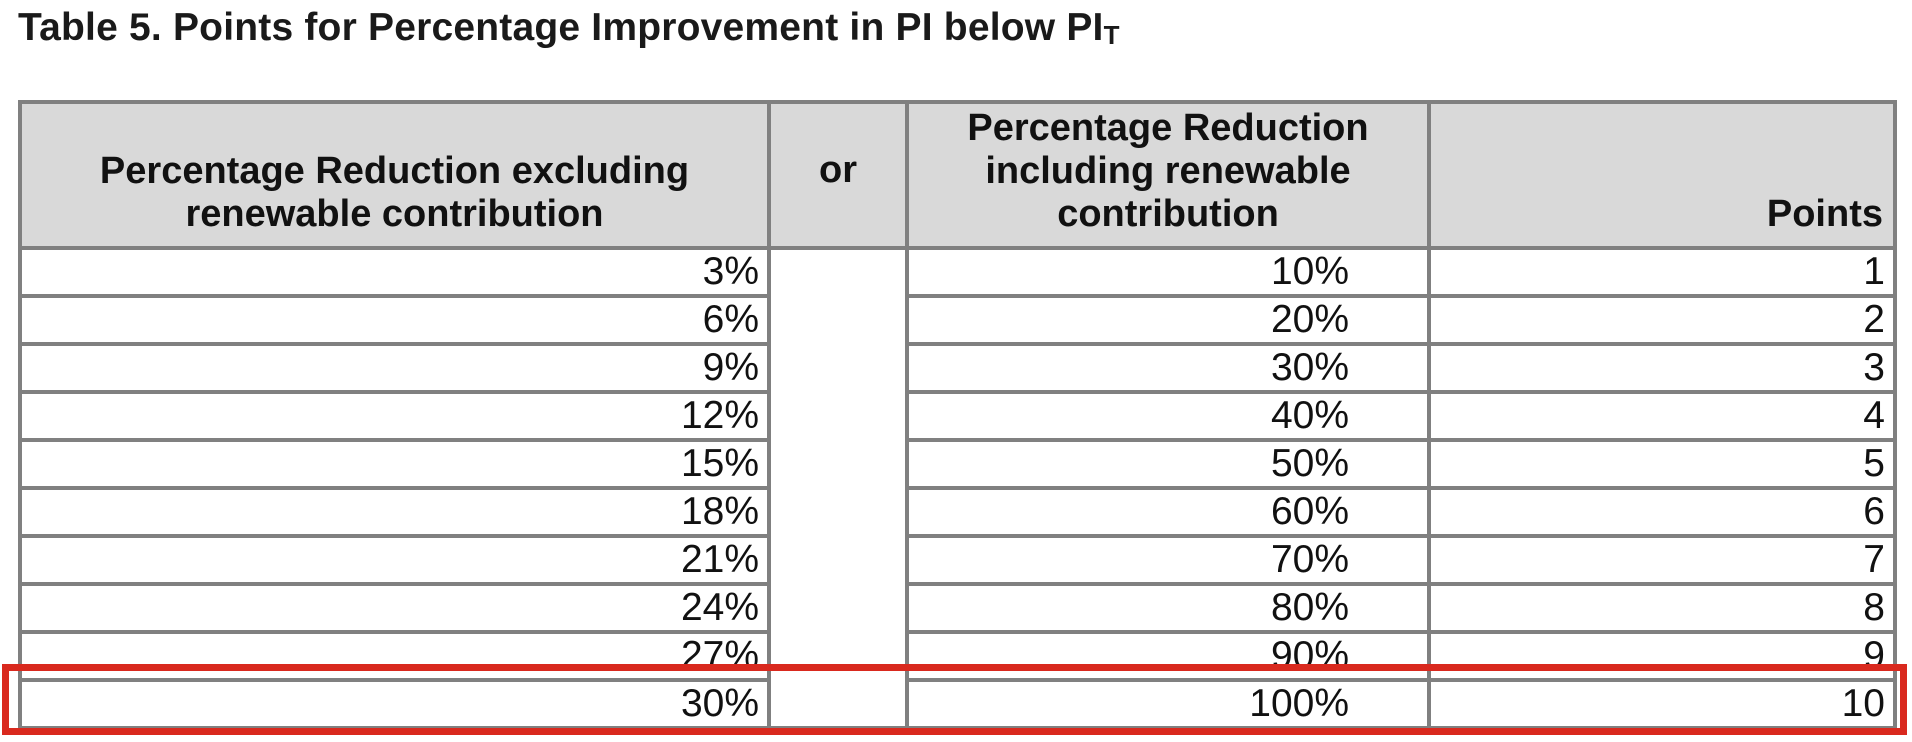 This screenshot has height=742, width=1912. Describe the element at coordinates (1168, 704) in the screenshot. I see `cell-including: 100%` at that location.